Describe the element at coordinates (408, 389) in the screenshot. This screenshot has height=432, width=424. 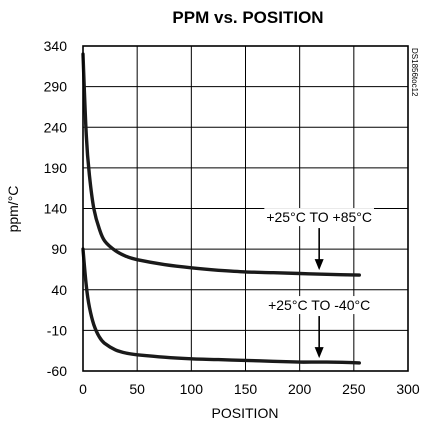
I see `x-tick-label: 300` at that location.